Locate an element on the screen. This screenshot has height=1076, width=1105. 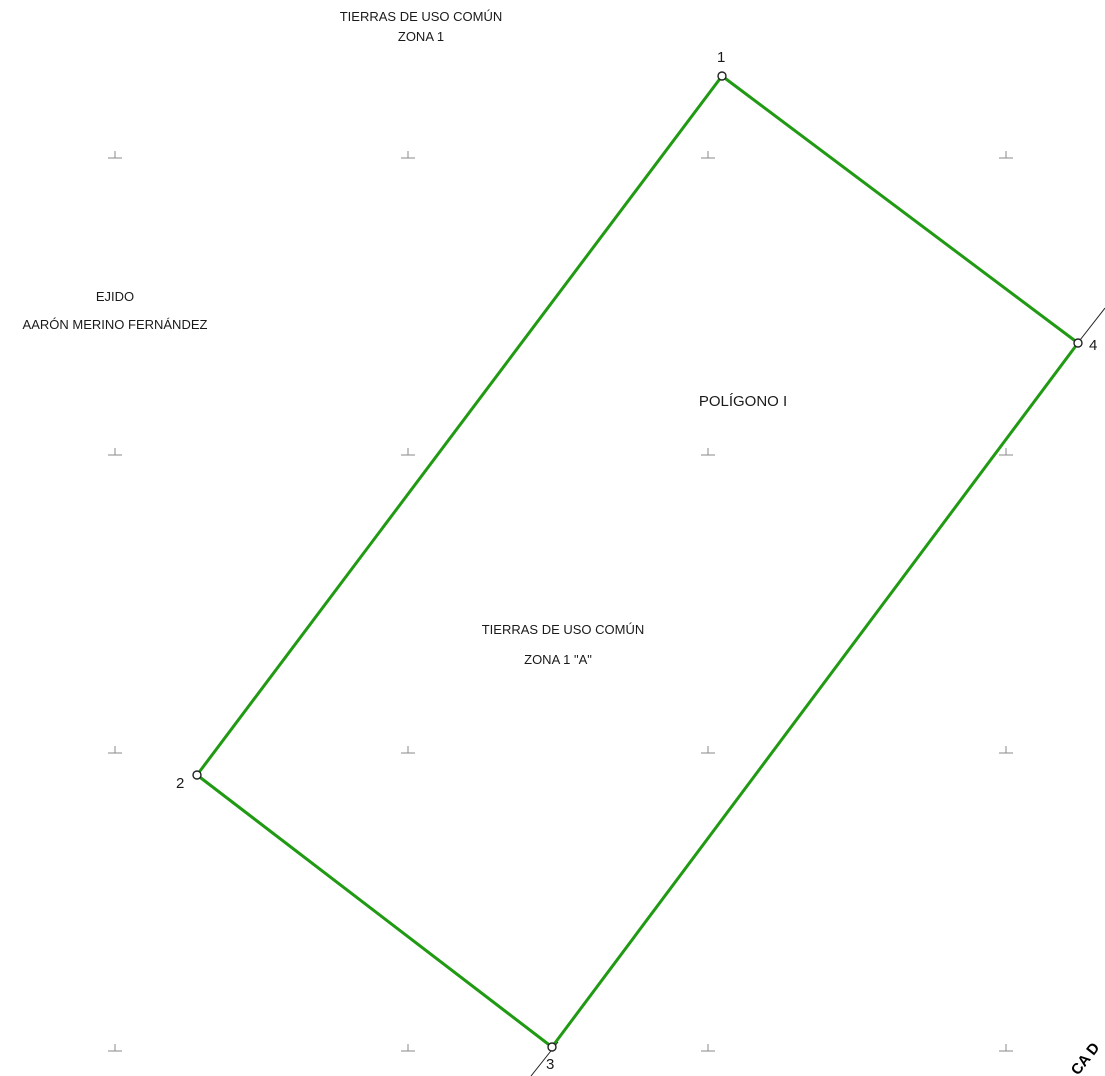
ejido-label-line1: EJIDO is located at coordinates (115, 296).